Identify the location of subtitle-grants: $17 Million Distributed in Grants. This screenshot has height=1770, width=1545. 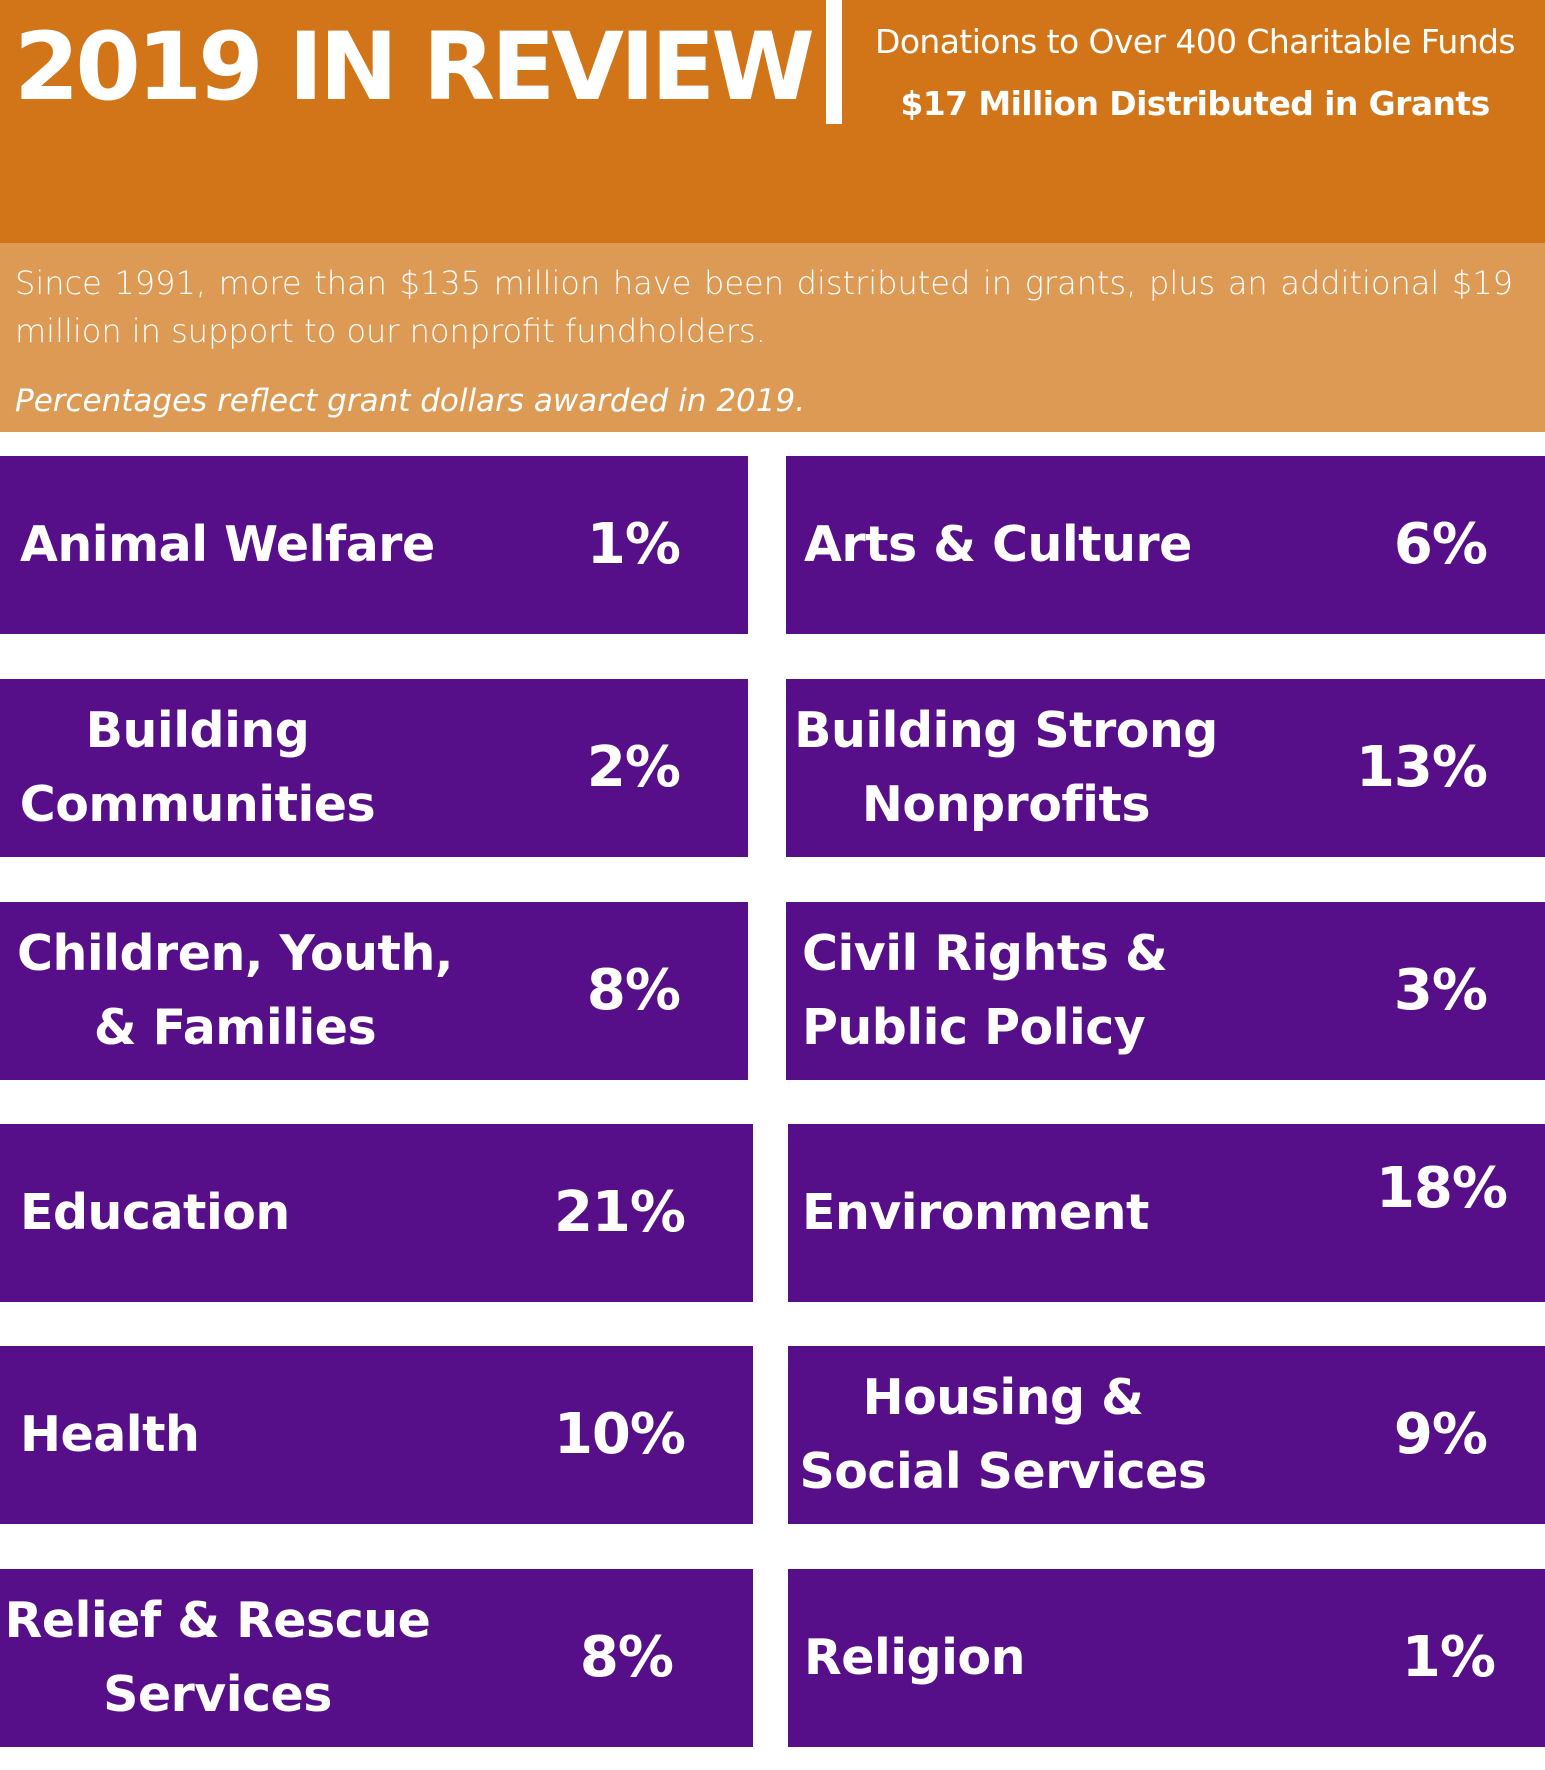
(1195, 103).